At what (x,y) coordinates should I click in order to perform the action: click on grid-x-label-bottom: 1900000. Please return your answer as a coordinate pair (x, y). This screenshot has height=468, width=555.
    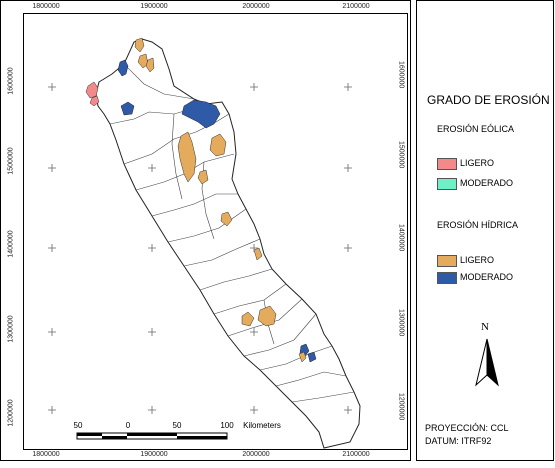
    Looking at the image, I should click on (154, 454).